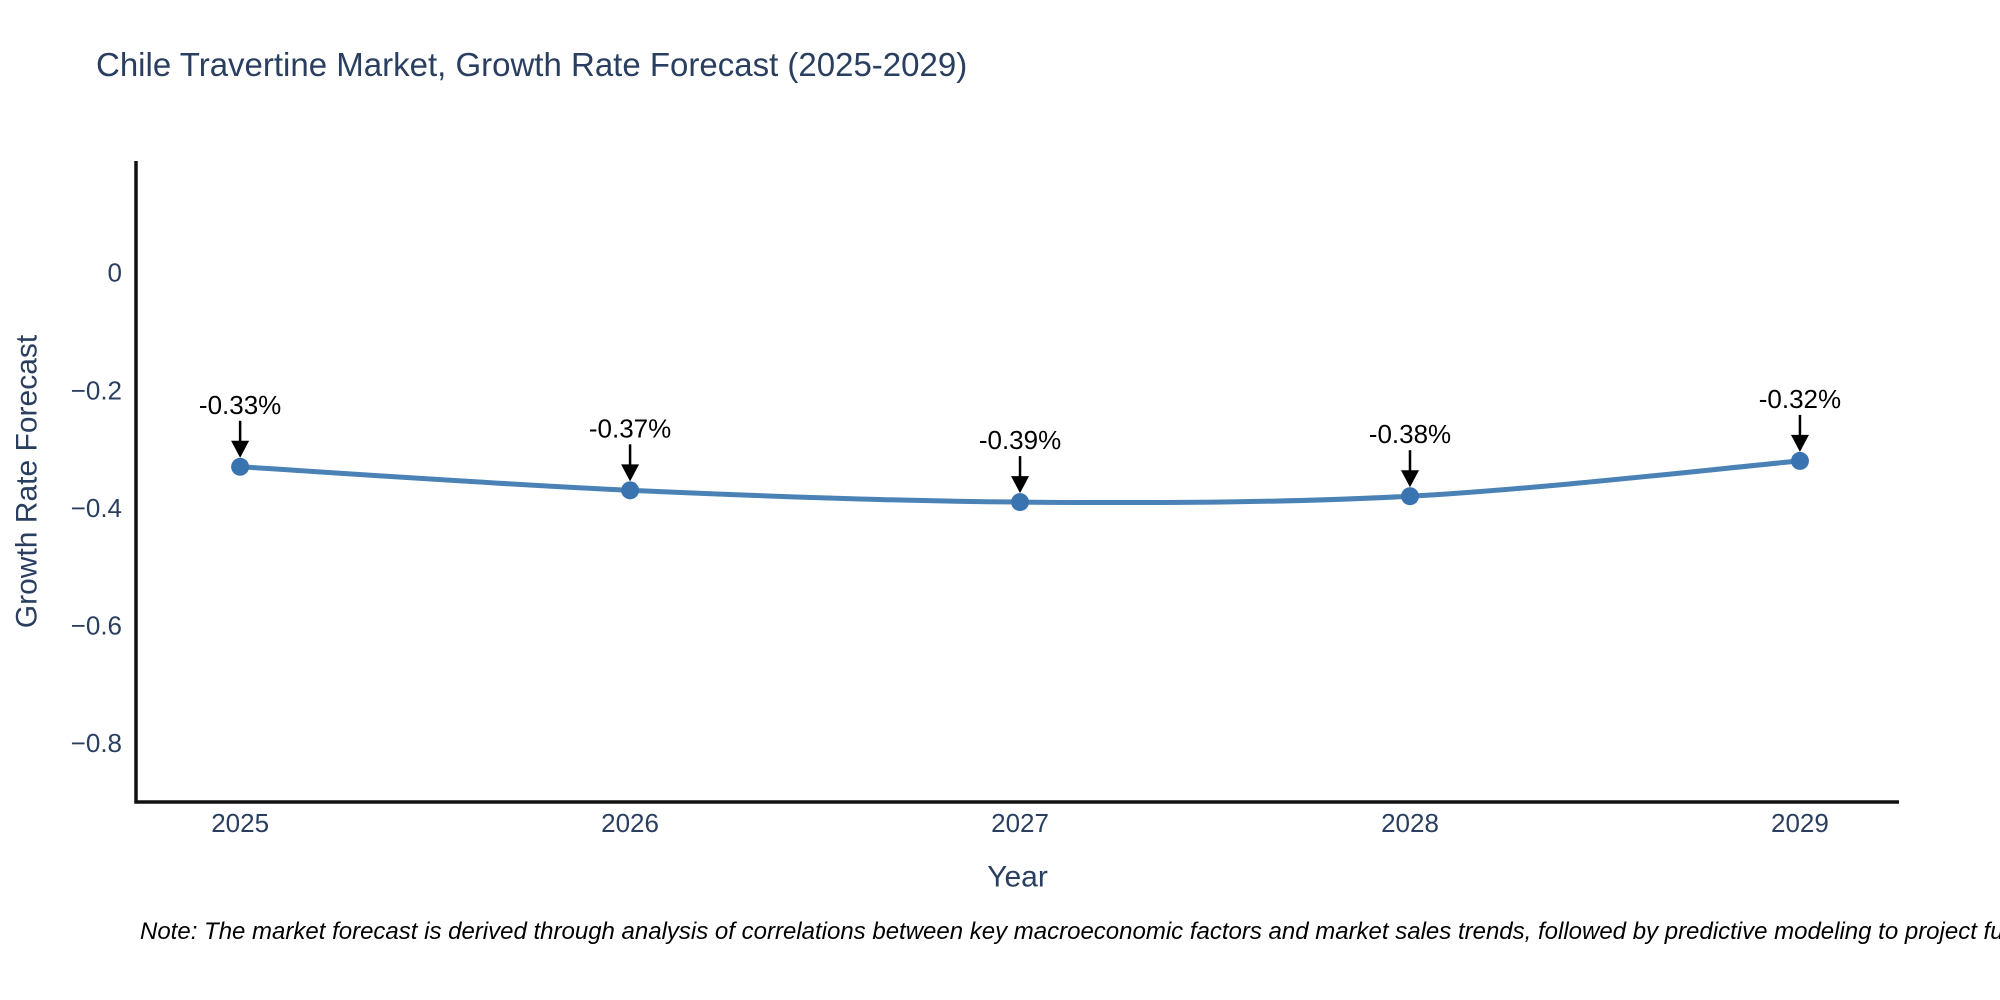 Image resolution: width=2000 pixels, height=1000 pixels. I want to click on data-point-label: -0.39%, so click(1020, 440).